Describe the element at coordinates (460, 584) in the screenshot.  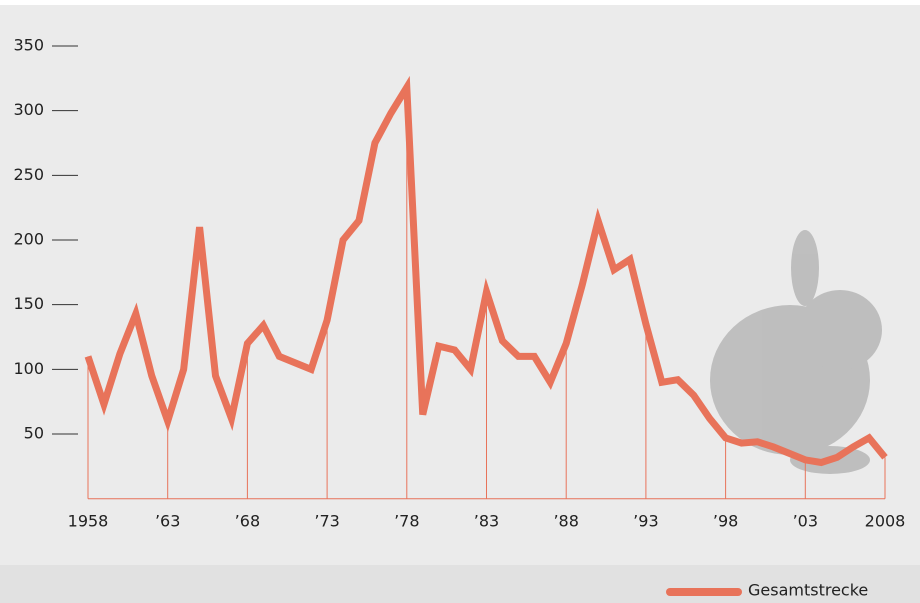
I see `legend-band` at that location.